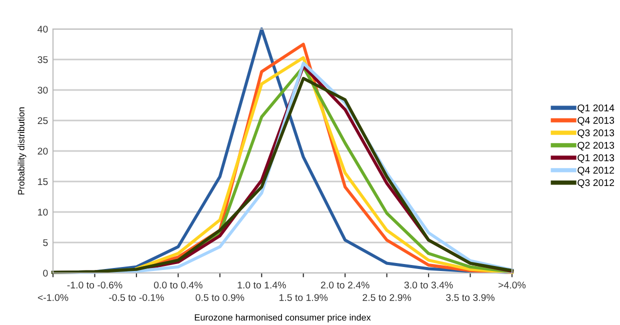 The image size is (620, 325). I want to click on y-tick-label: 0, so click(45, 273).